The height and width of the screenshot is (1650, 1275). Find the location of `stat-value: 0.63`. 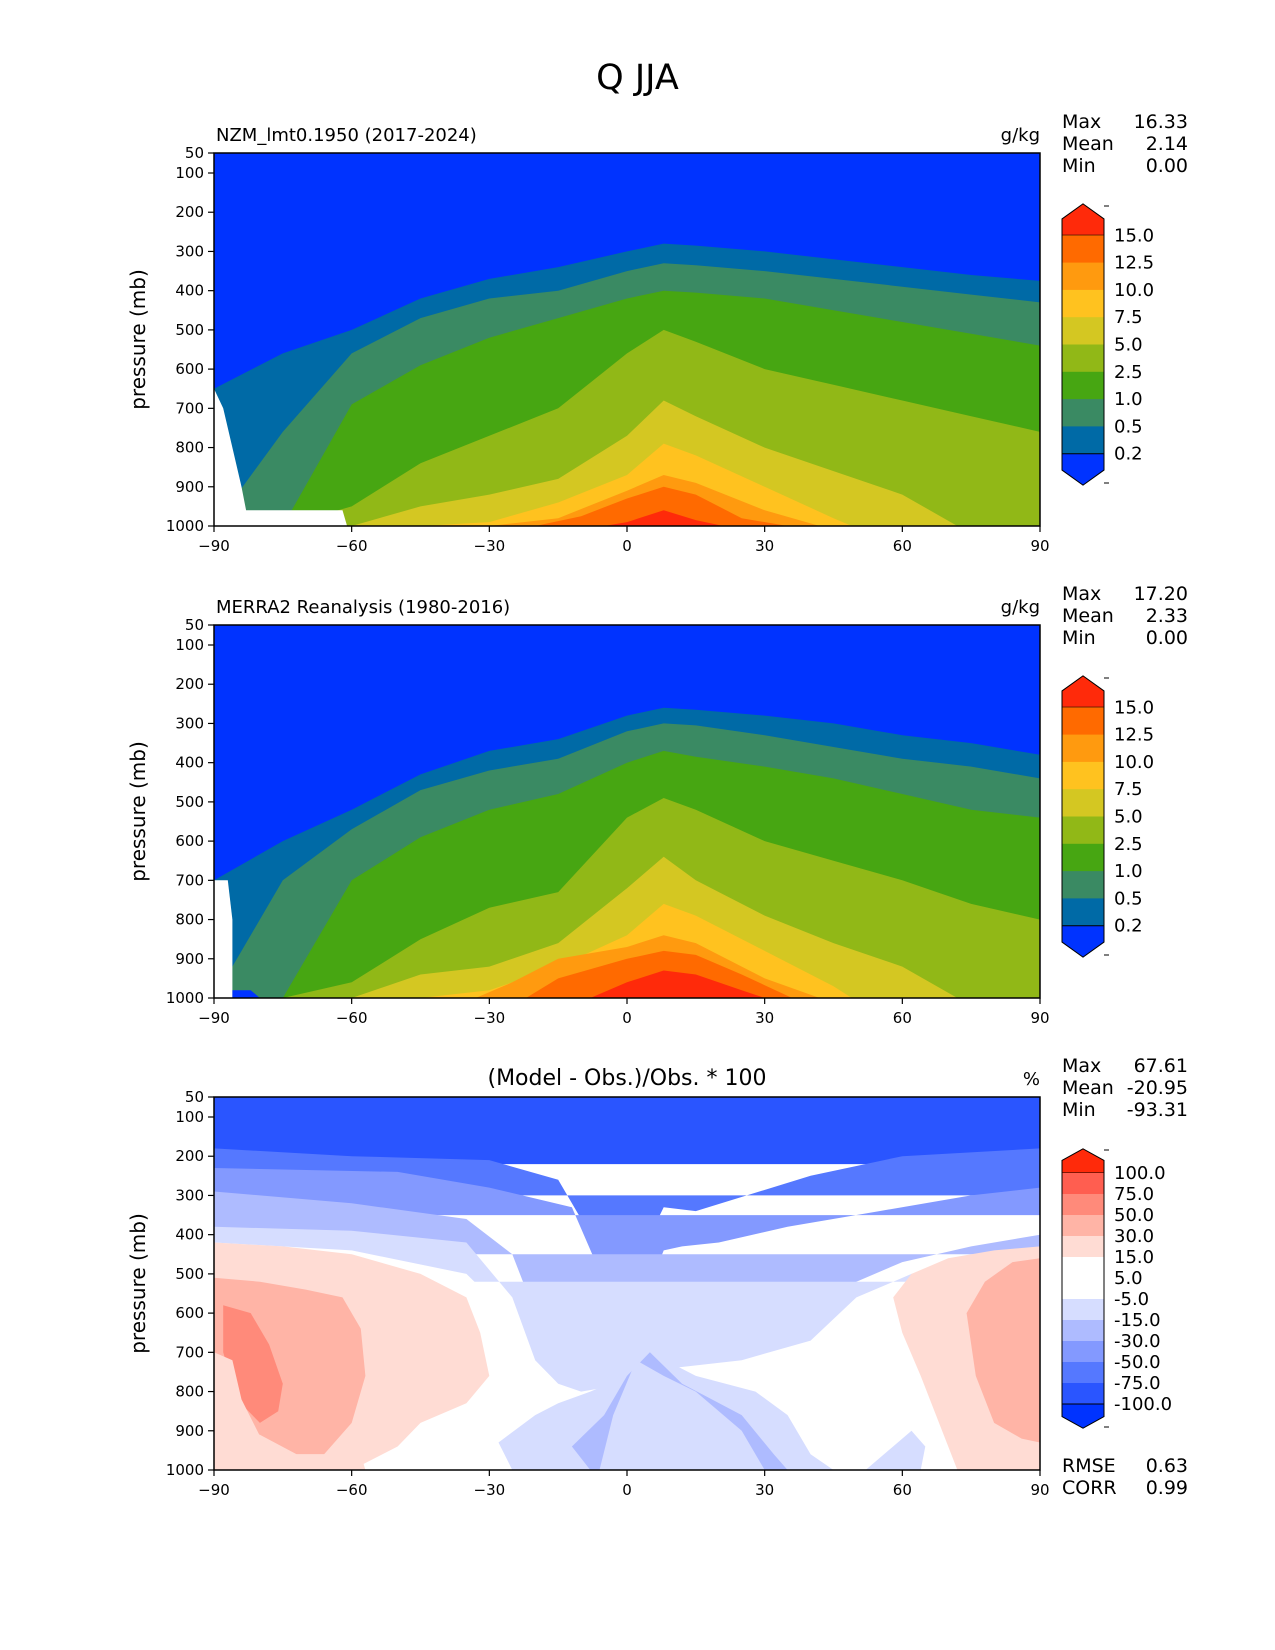

stat-value: 0.63 is located at coordinates (1167, 1466).